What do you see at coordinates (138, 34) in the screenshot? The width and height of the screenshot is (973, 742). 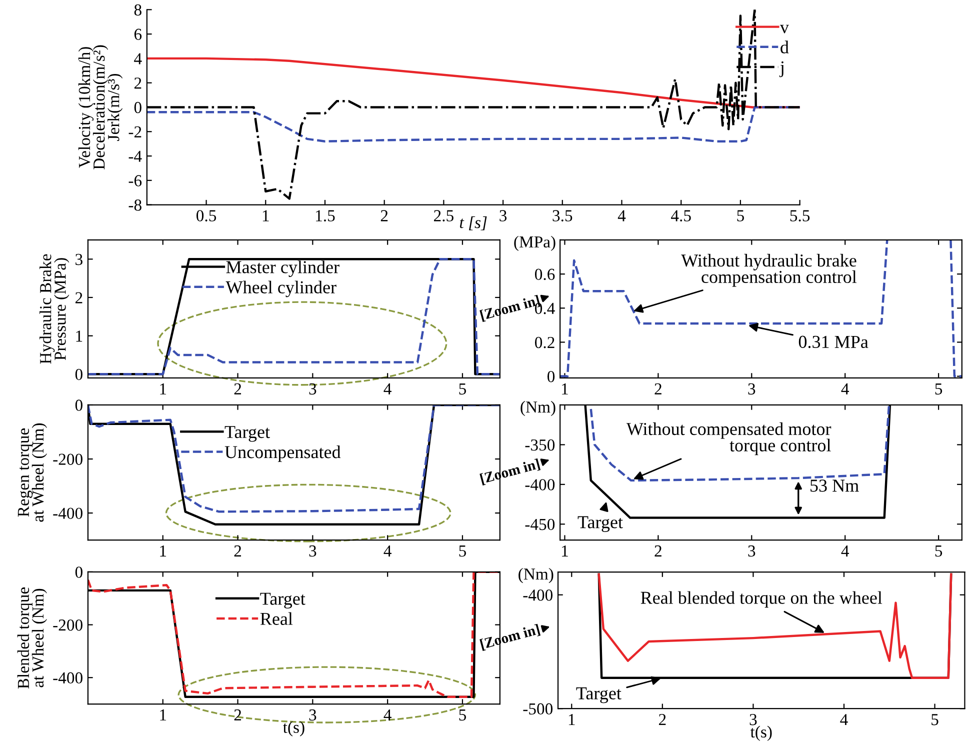 I see `y-tick-label: 6` at bounding box center [138, 34].